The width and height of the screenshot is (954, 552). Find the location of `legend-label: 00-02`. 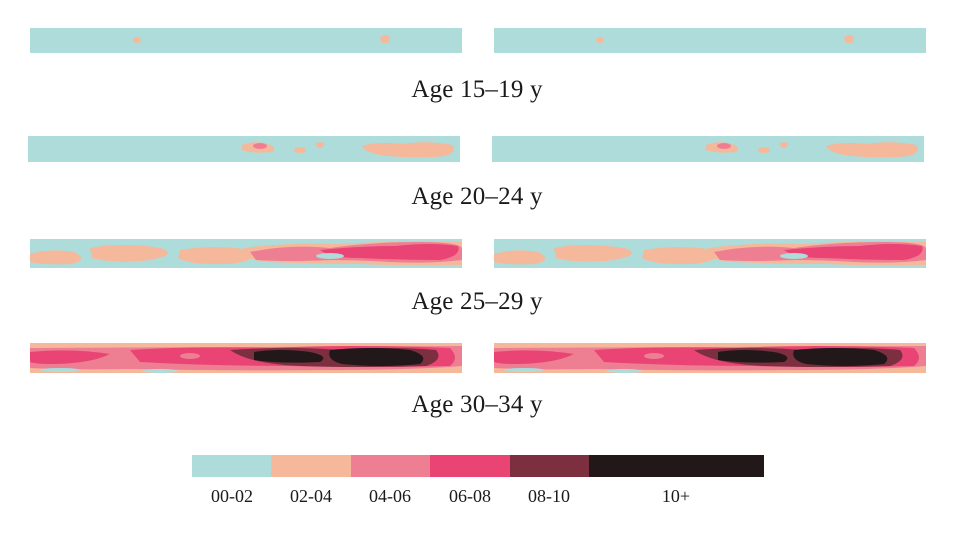

legend-label: 00-02 is located at coordinates (232, 496).